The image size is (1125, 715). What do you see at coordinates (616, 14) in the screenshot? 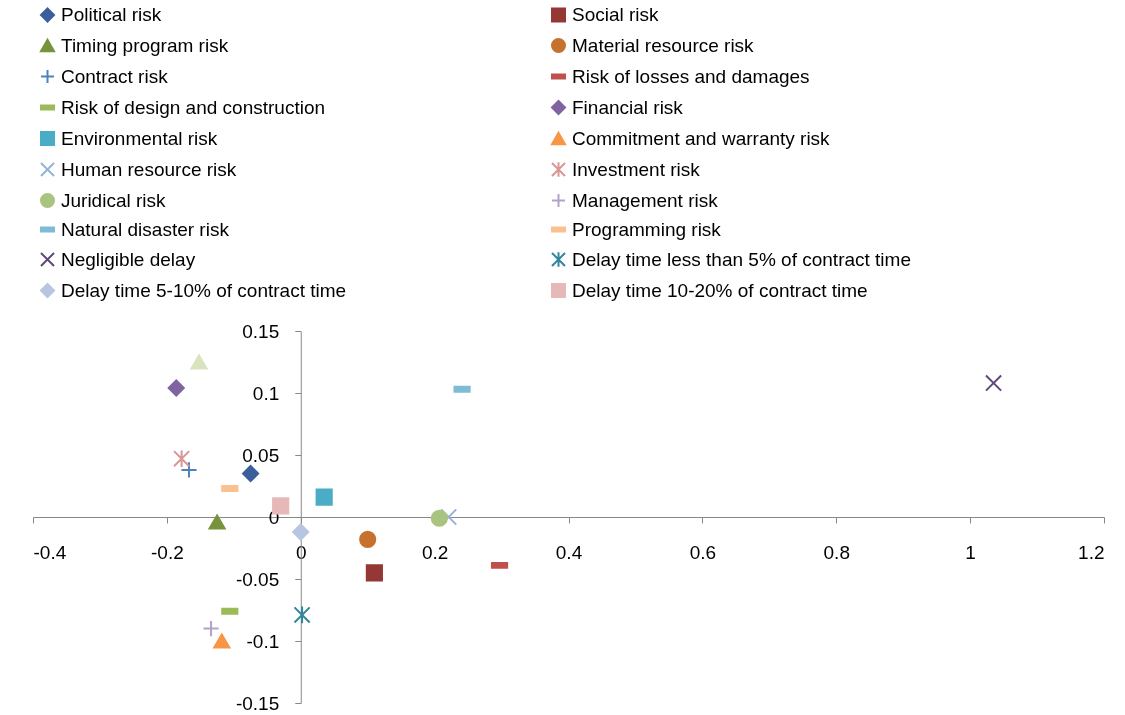
I see `legend-label: Social risk` at bounding box center [616, 14].